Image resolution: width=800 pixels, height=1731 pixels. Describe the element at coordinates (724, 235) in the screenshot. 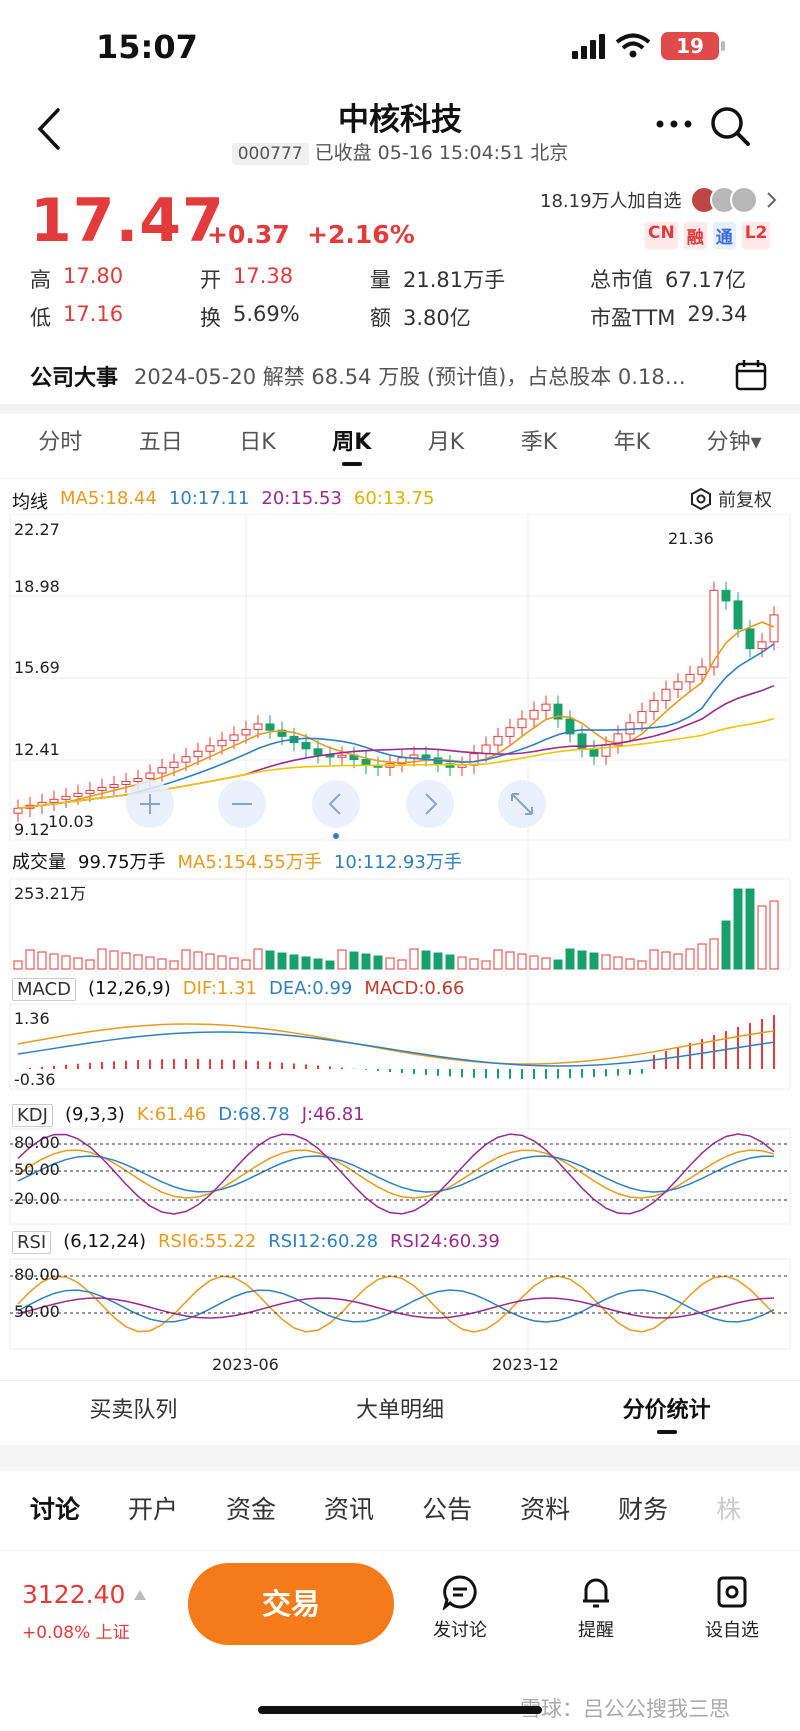

I see `tag-connect: 通` at that location.